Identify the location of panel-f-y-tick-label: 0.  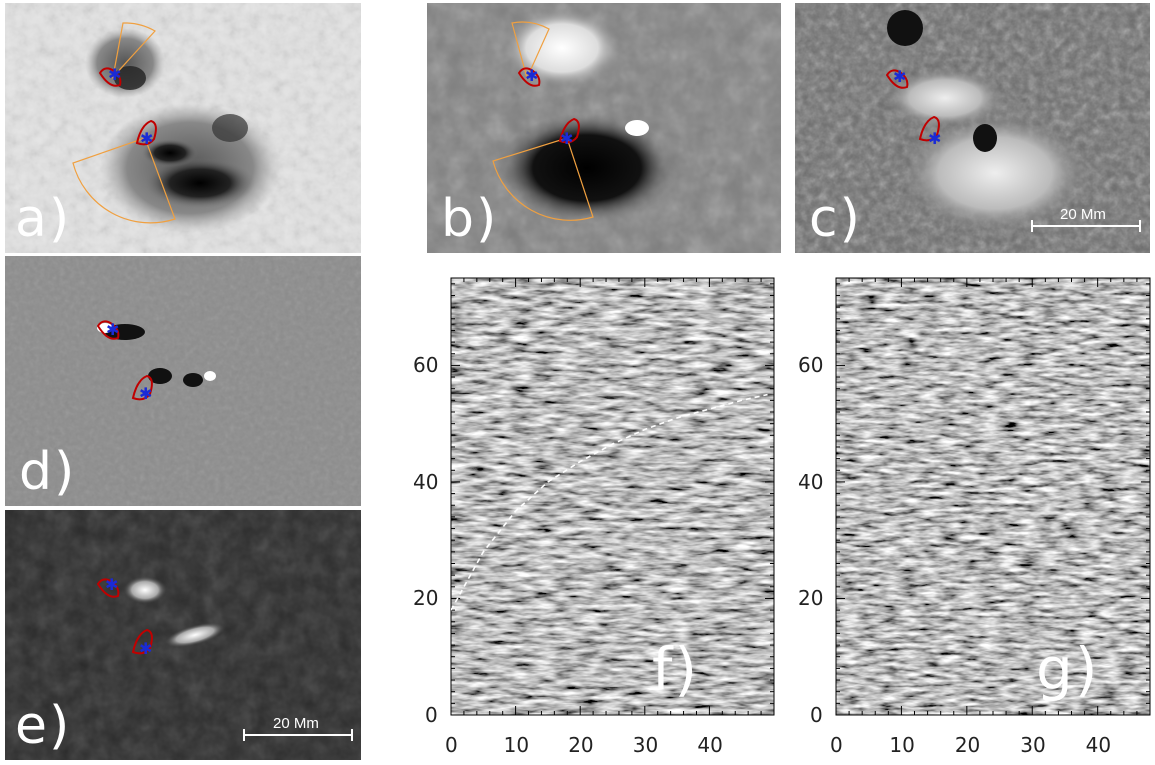
(431, 715).